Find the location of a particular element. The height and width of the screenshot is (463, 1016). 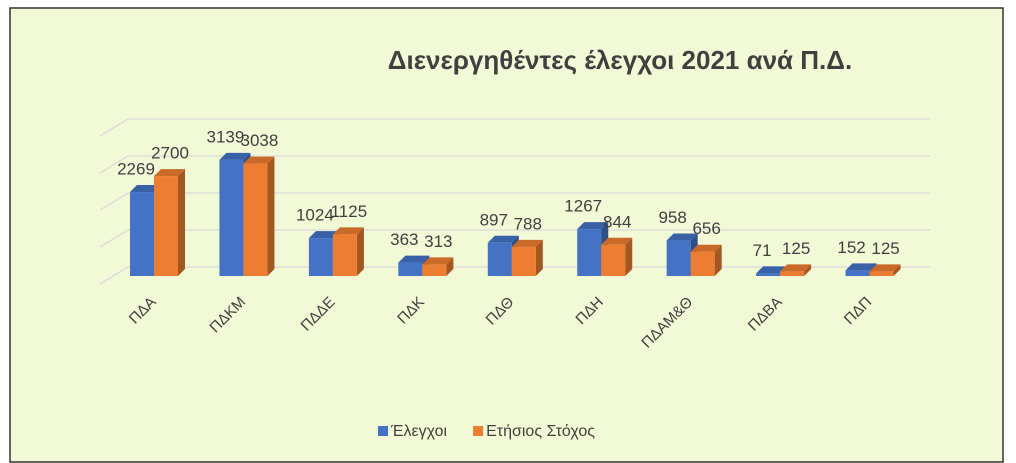

data-label: 656 is located at coordinates (706, 228).